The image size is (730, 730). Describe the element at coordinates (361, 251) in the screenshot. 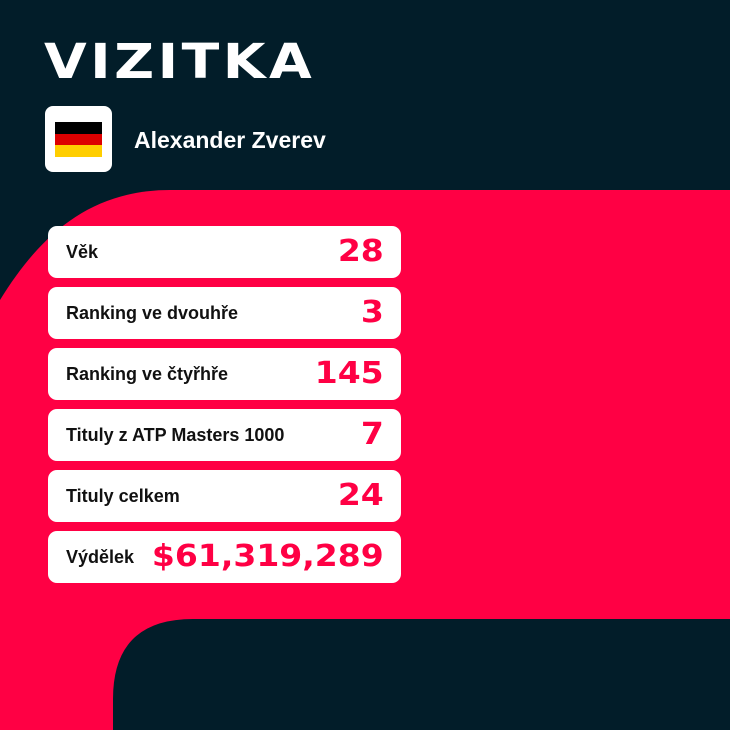

I see `stat-value: 28` at that location.